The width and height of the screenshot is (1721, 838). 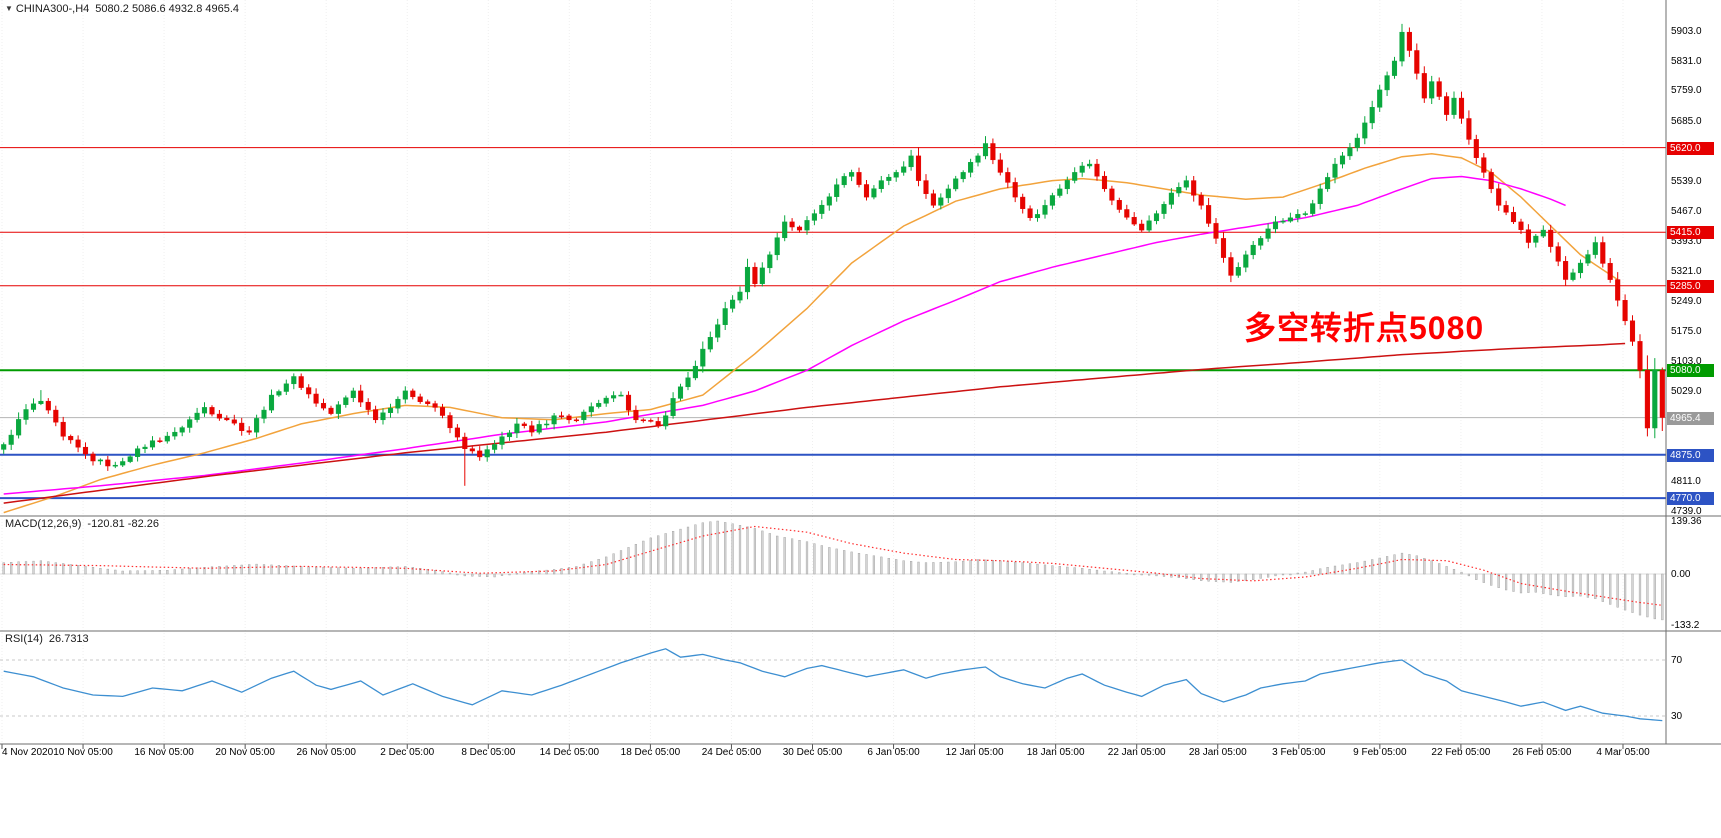 I want to click on chart-header: ▼ CHINA300-,H4 5080.2 5086.6 4932.8 4965.4, so click(x=122, y=9).